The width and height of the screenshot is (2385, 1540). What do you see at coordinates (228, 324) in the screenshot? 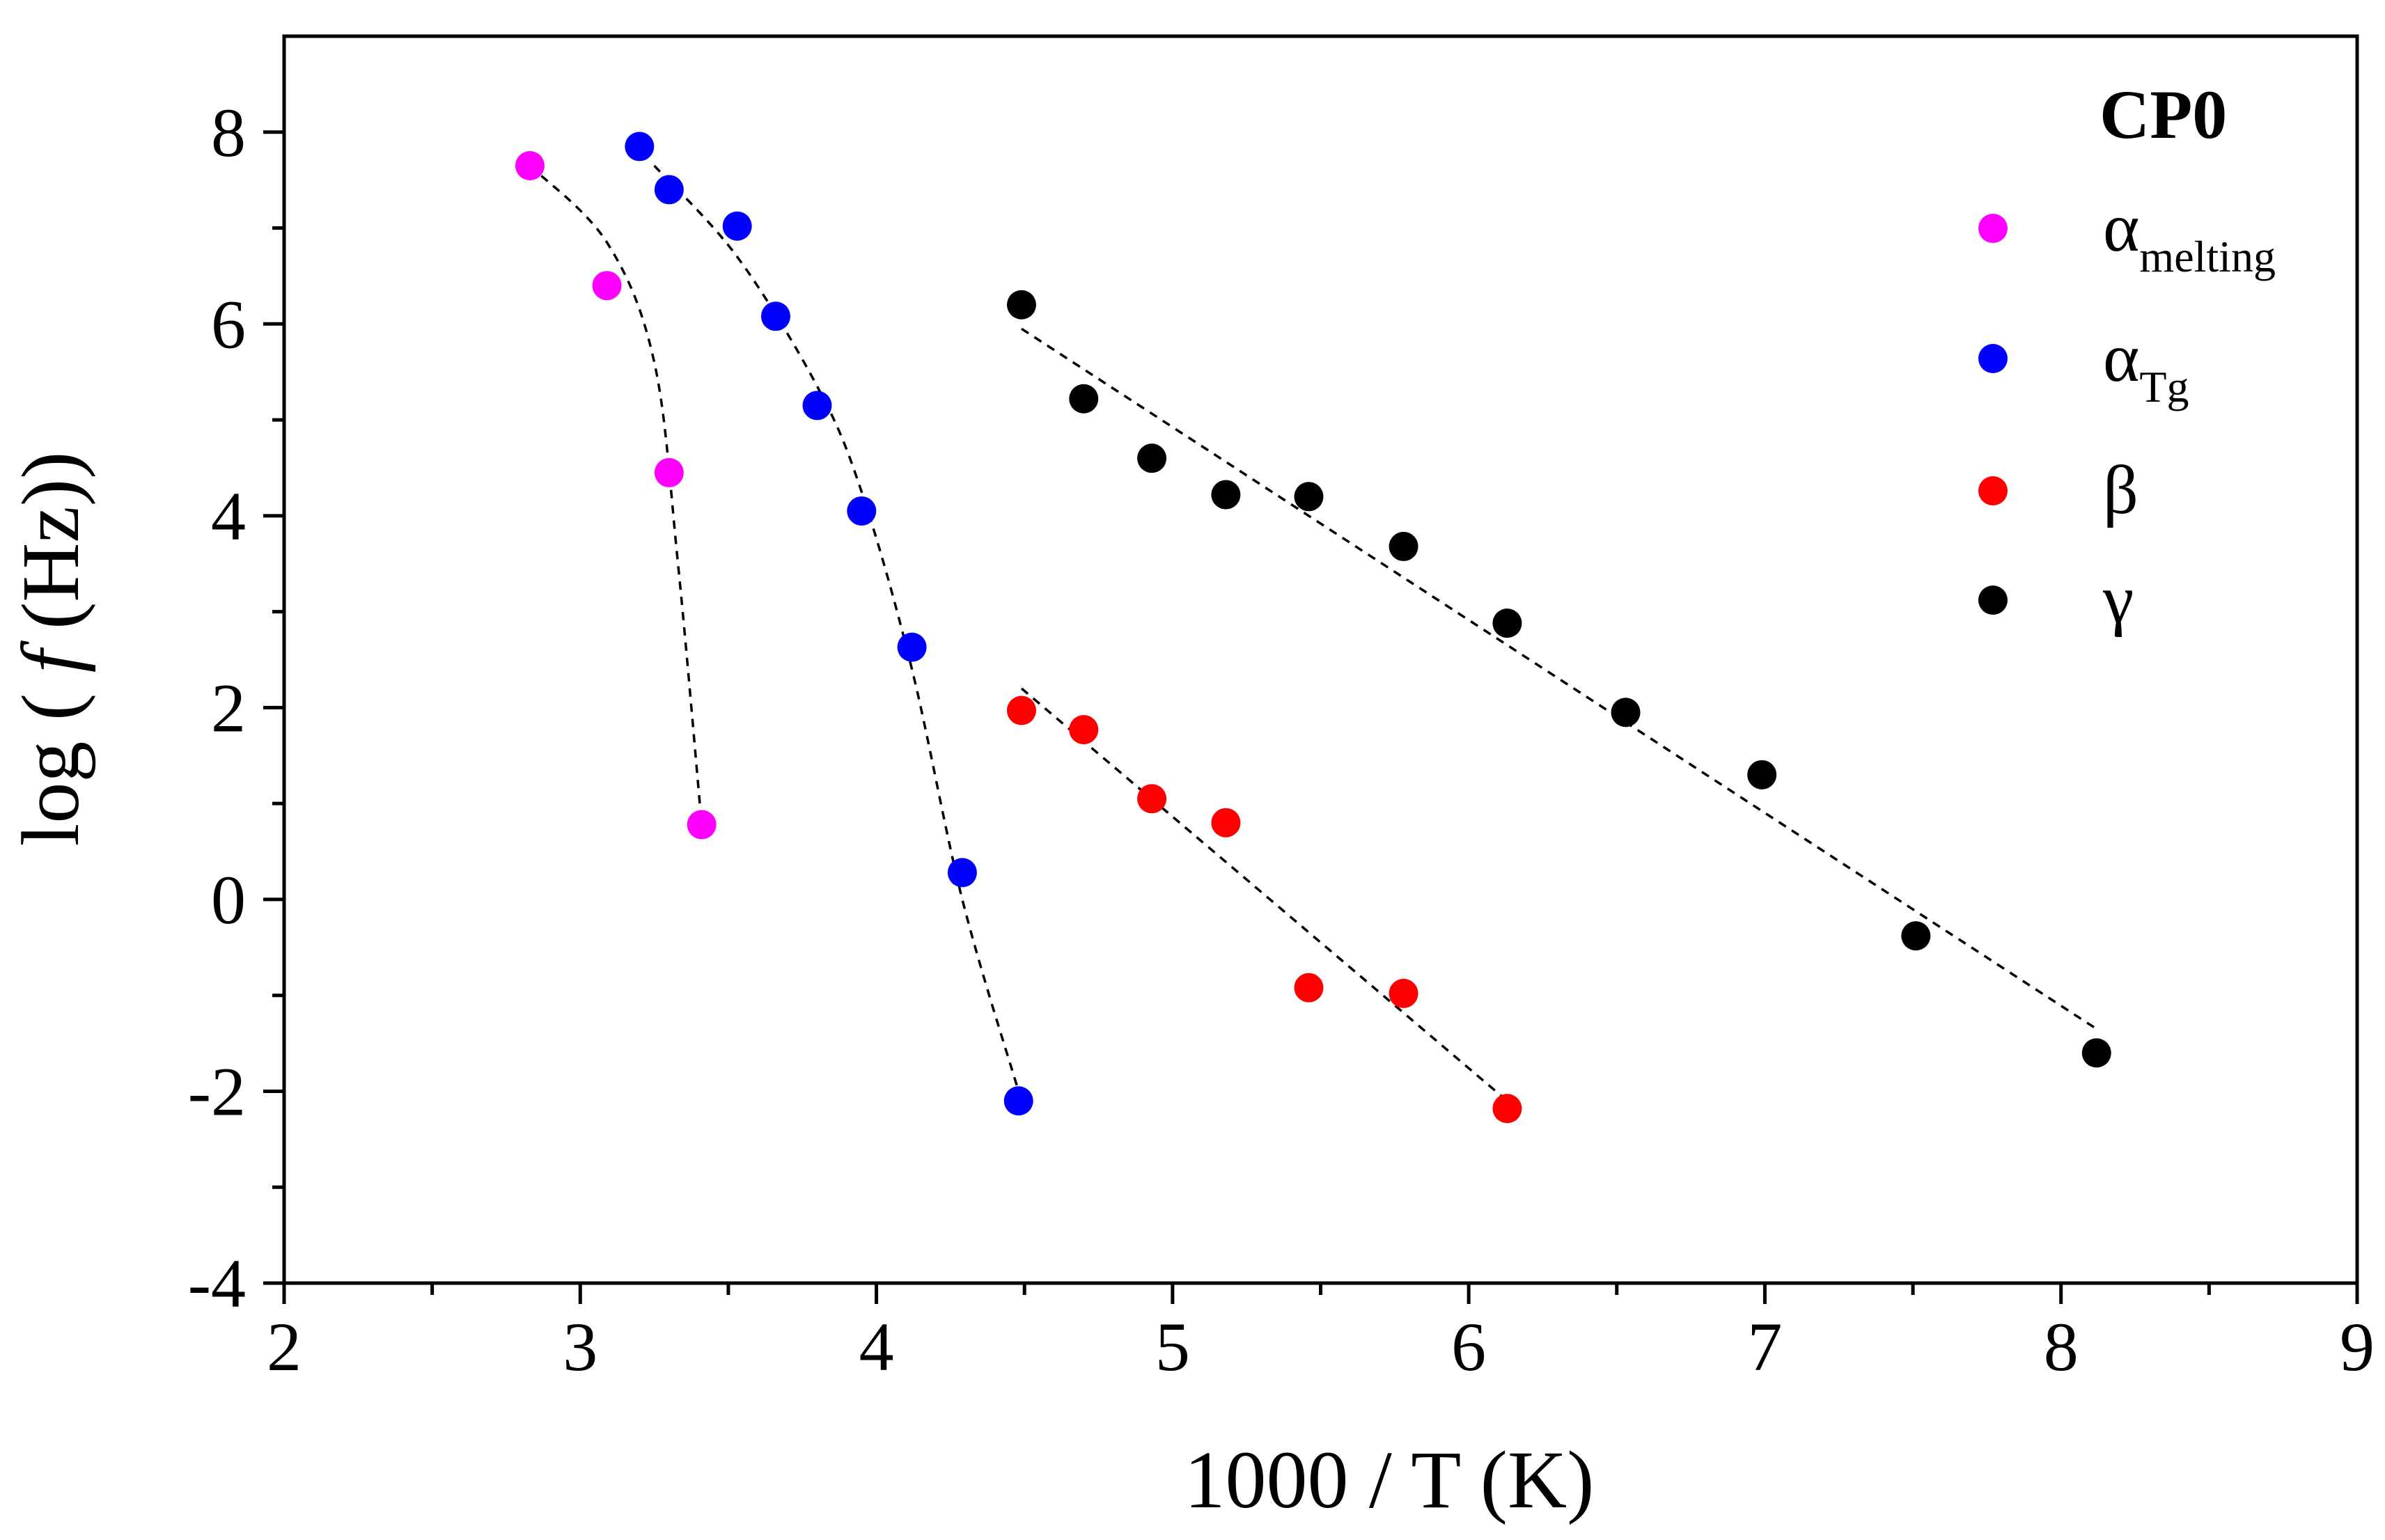
I see `y-tick-label: 6` at bounding box center [228, 324].